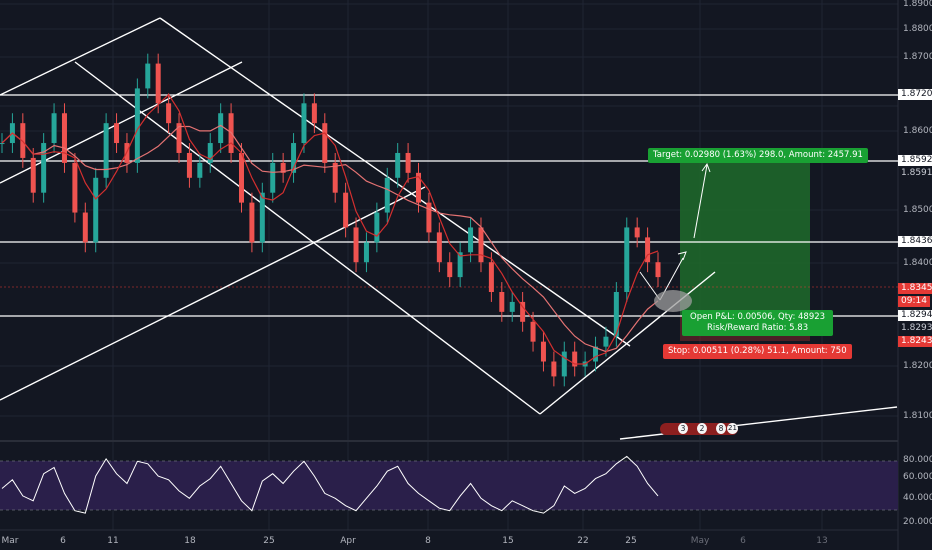  I want to click on rising-channel-top, so click(80, 56).